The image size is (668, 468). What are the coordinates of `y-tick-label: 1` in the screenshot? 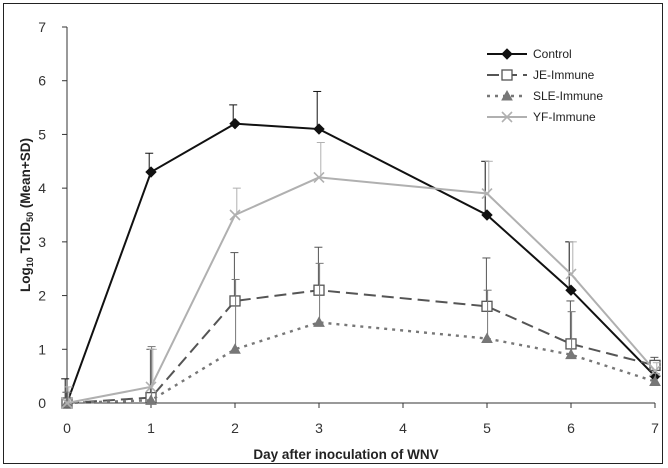 It's located at (42, 349).